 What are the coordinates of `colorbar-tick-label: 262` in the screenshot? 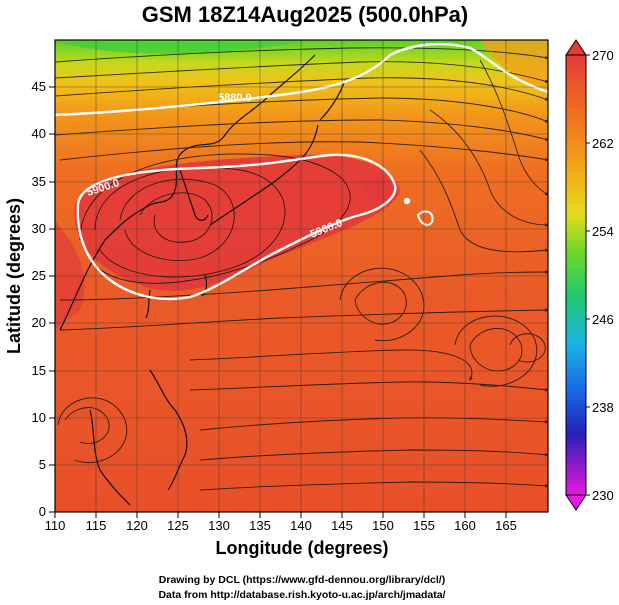 It's located at (603, 143).